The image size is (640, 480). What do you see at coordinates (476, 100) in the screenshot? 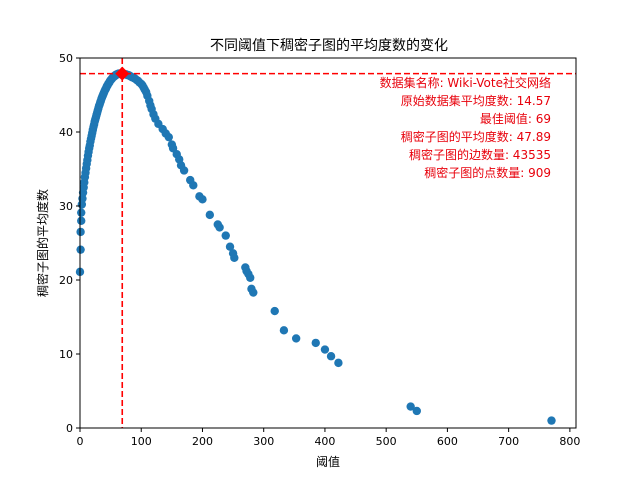
I see `annotation-line: 原始数据集平均度数: 14.57` at bounding box center [476, 100].